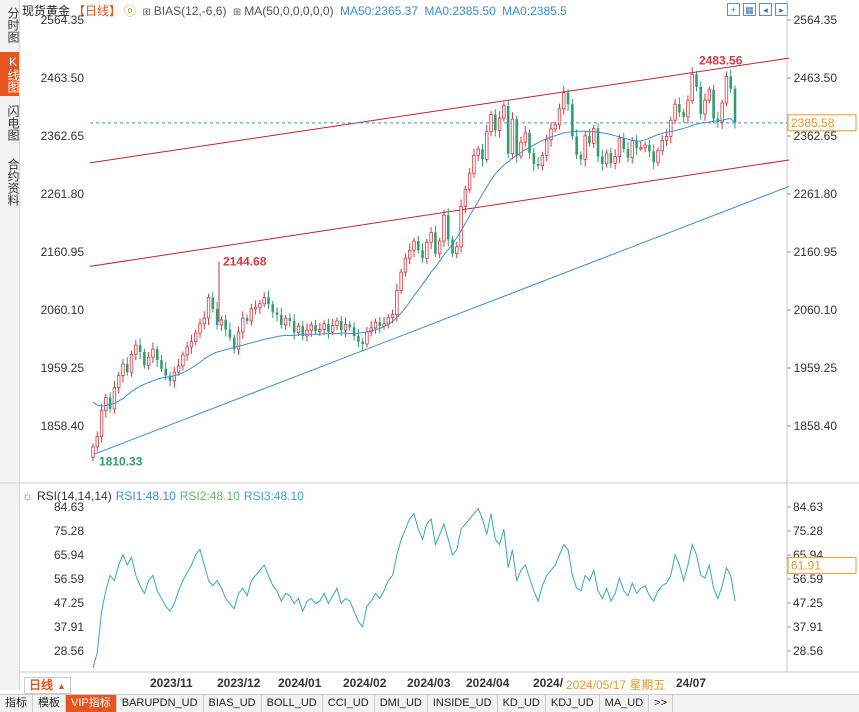 The height and width of the screenshot is (712, 859). What do you see at coordinates (573, 703) in the screenshot?
I see `indicator-tab: KDJ_UD` at bounding box center [573, 703].